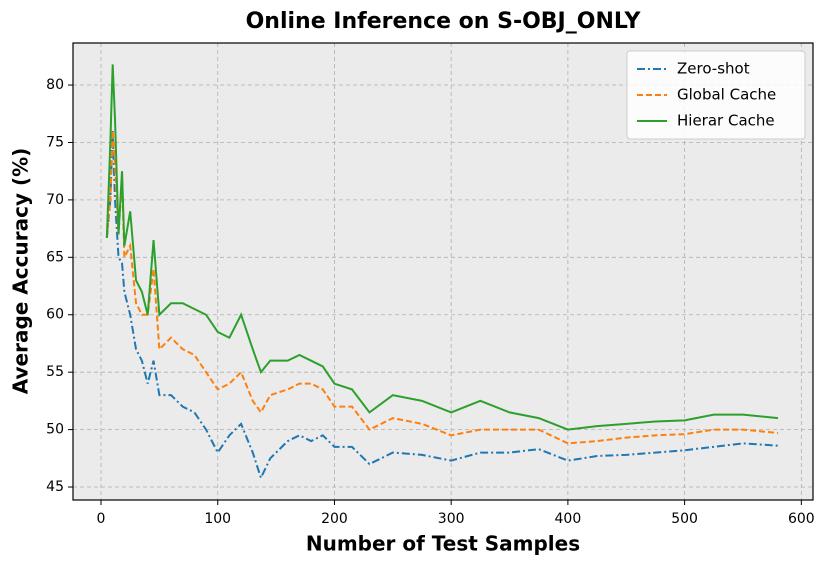 The height and width of the screenshot is (573, 830). I want to click on x-tick-label: 0, so click(101, 519).